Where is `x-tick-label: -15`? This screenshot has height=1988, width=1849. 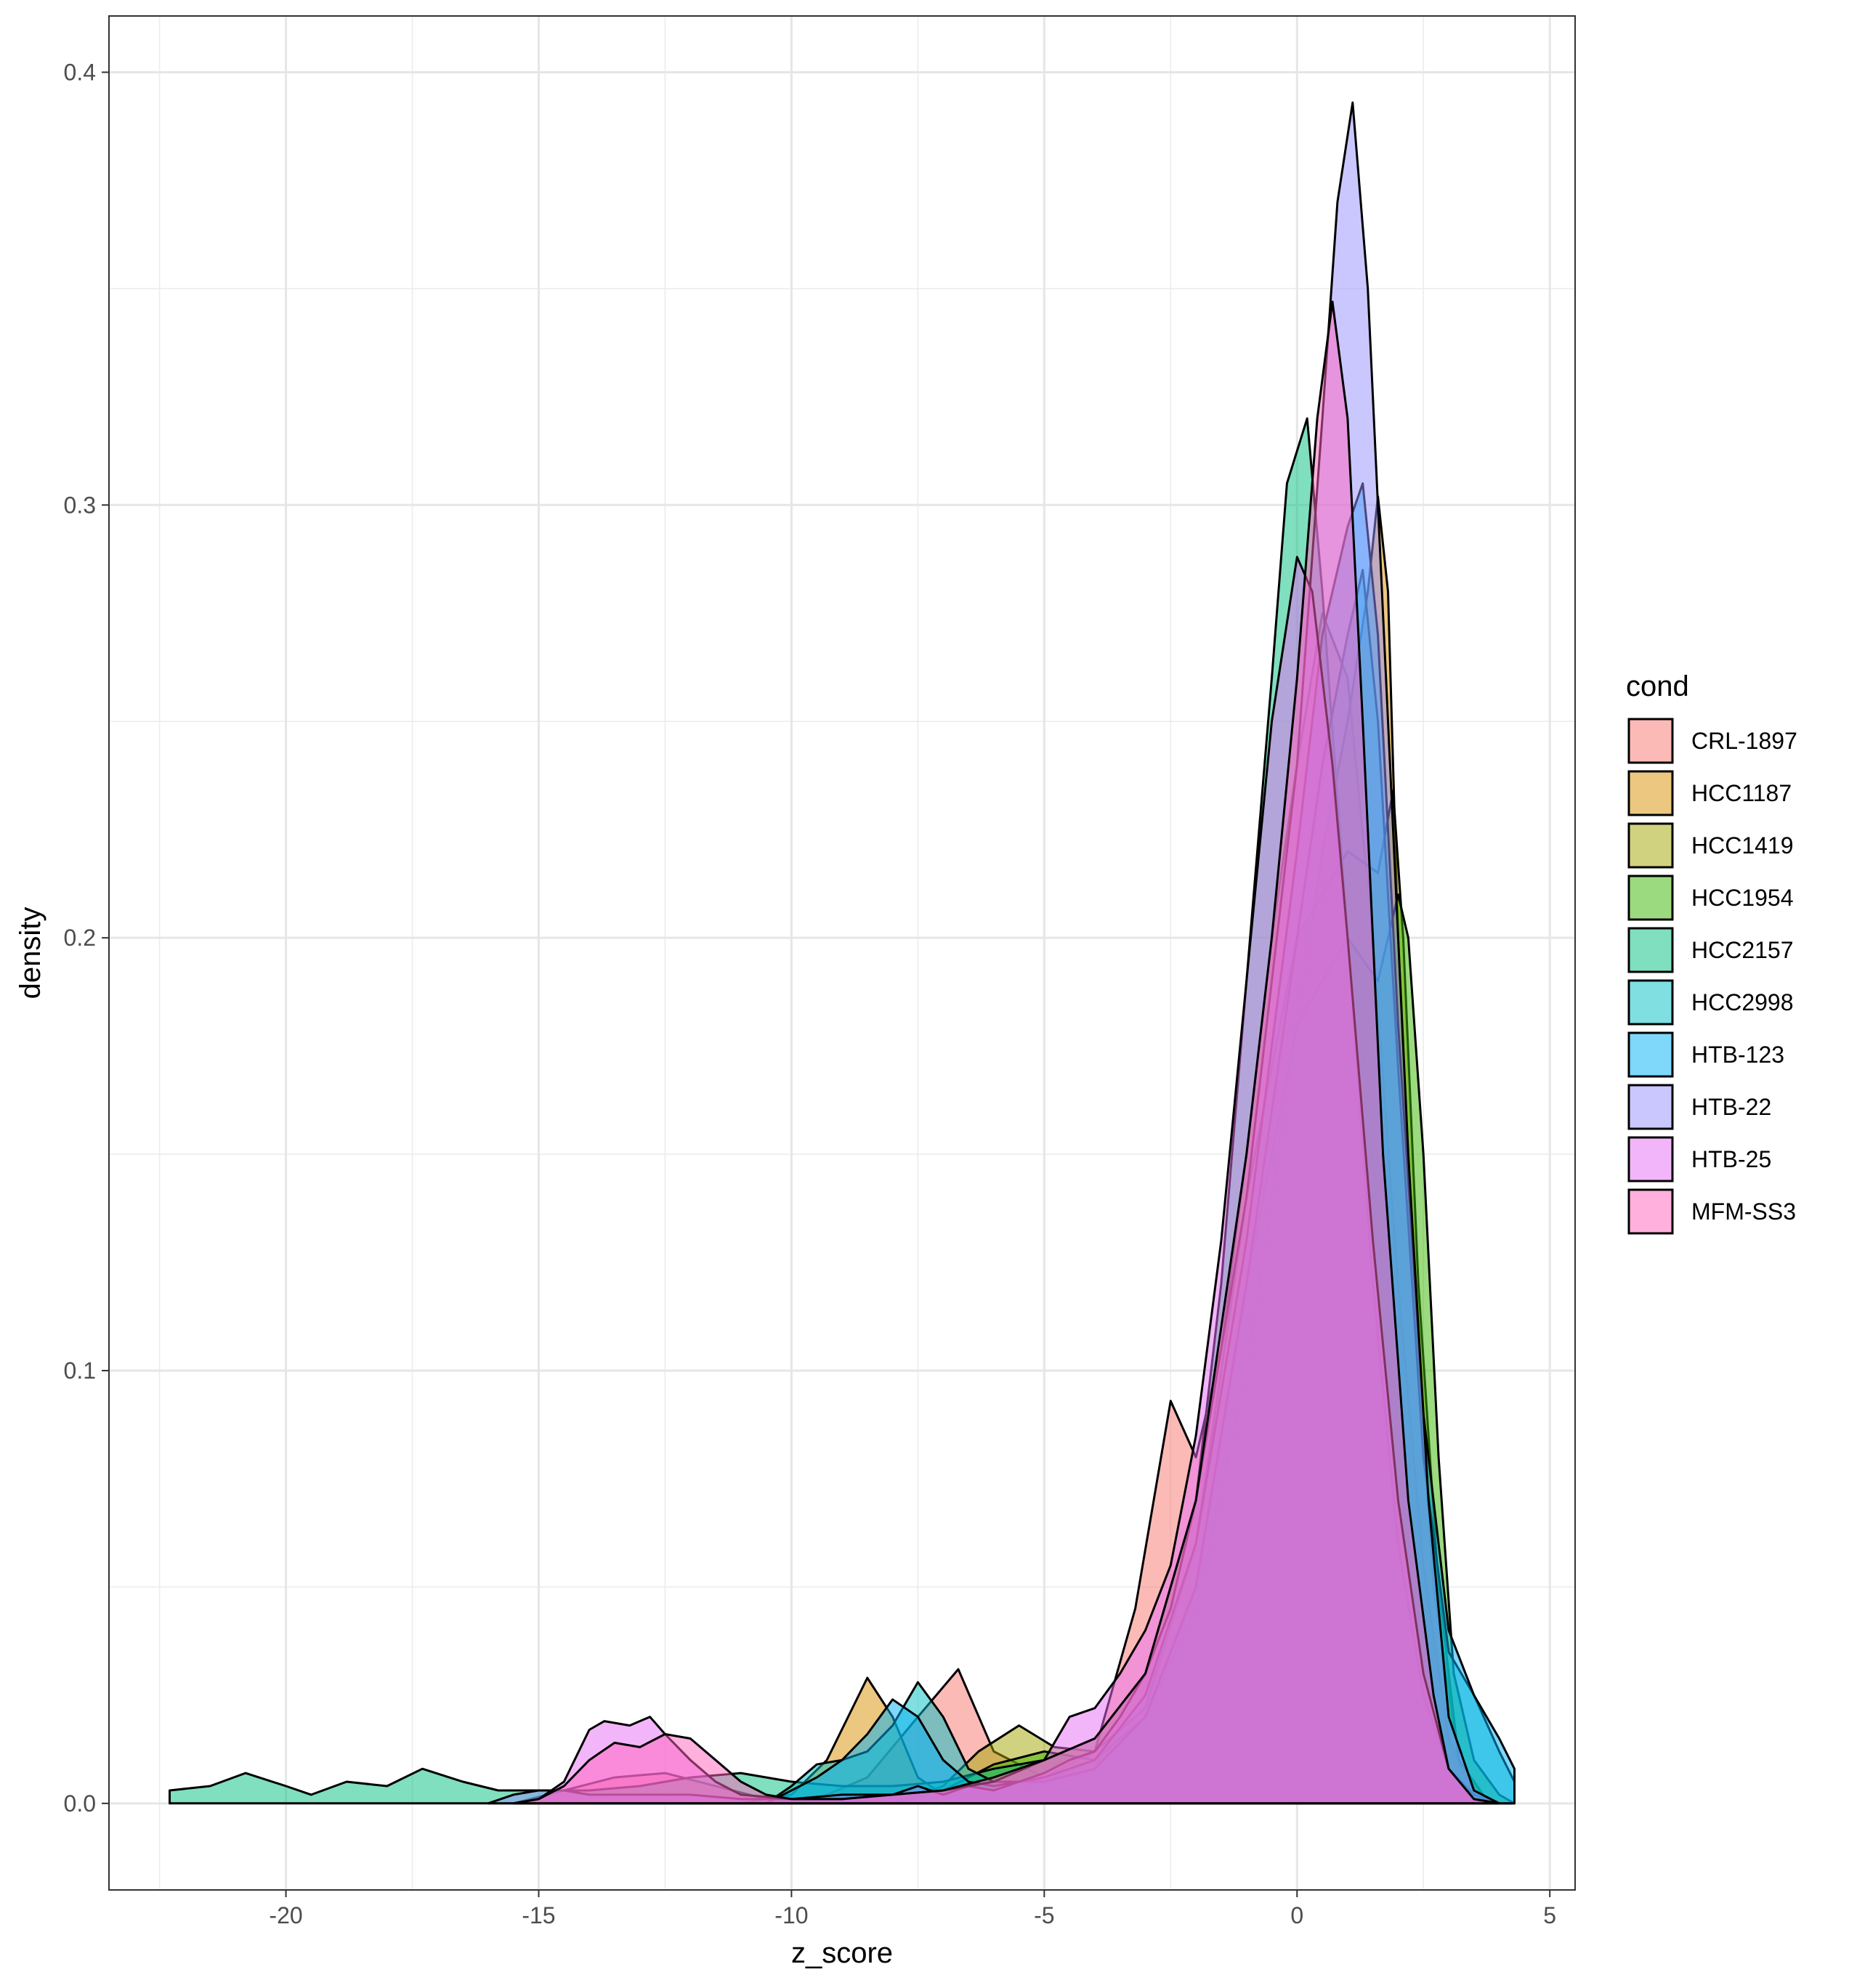
x-tick-label: -15 is located at coordinates (538, 1915).